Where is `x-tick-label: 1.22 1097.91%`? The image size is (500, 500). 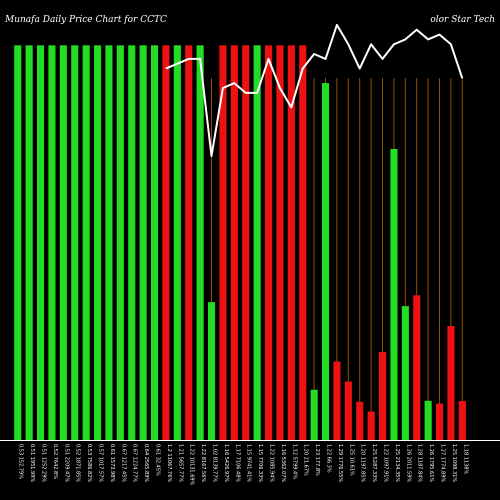 x-tick-label: 1.22 1097.91% is located at coordinates (386, 463).